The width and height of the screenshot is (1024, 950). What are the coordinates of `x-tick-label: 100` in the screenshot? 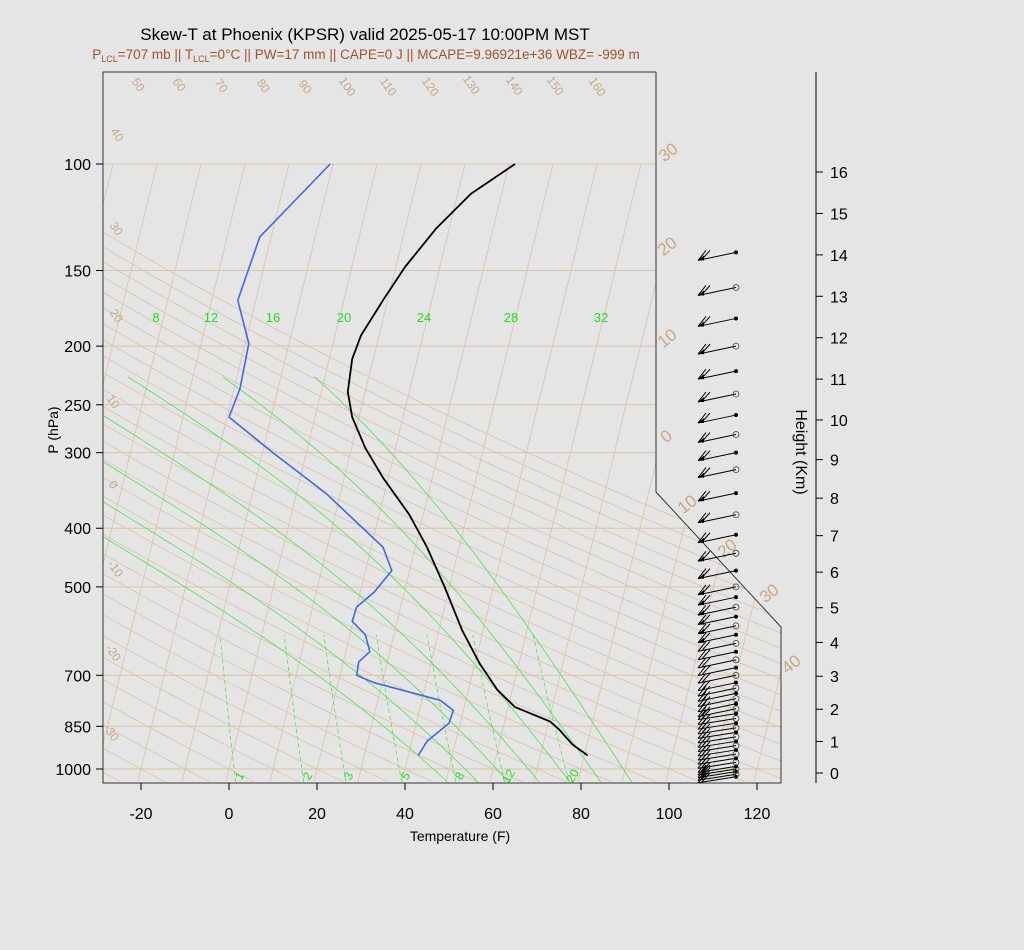 It's located at (669, 814).